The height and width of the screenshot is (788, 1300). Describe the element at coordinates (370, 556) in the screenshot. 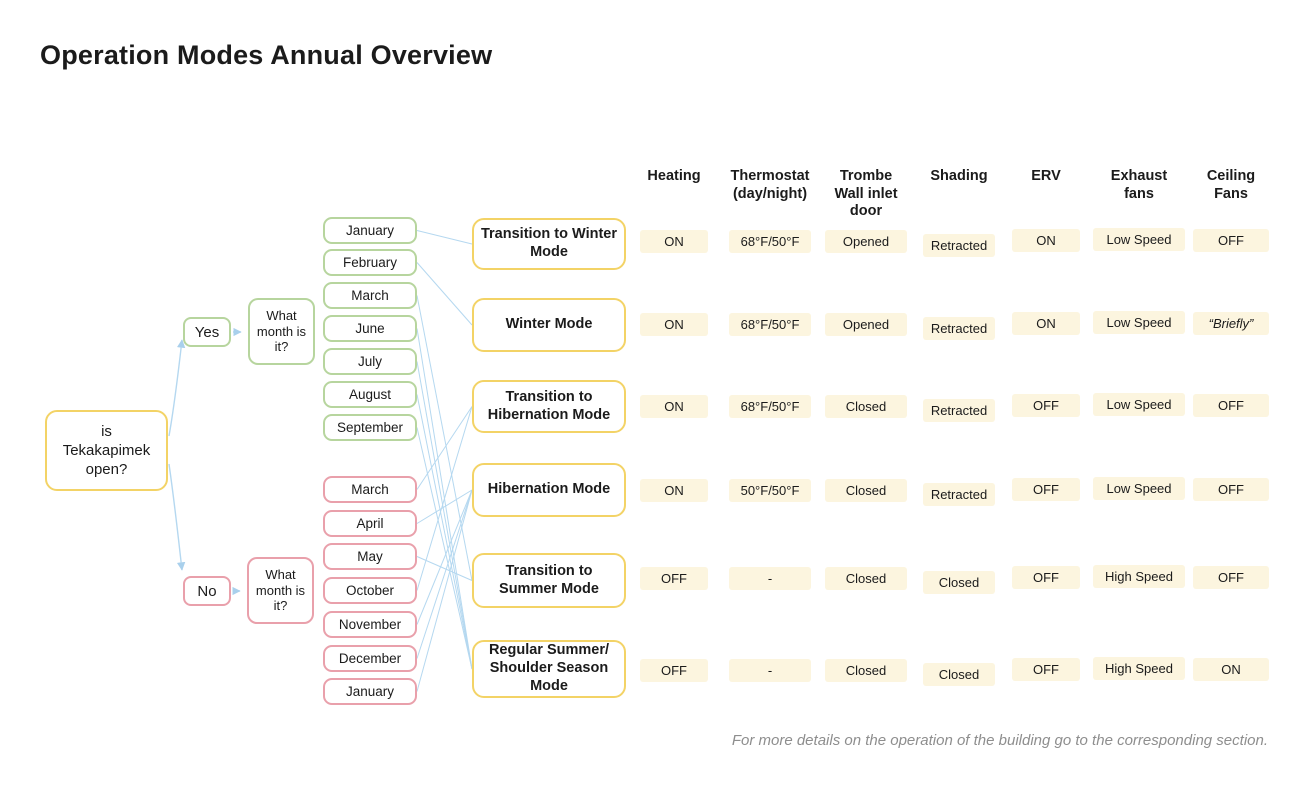

I see `month-box: May` at that location.